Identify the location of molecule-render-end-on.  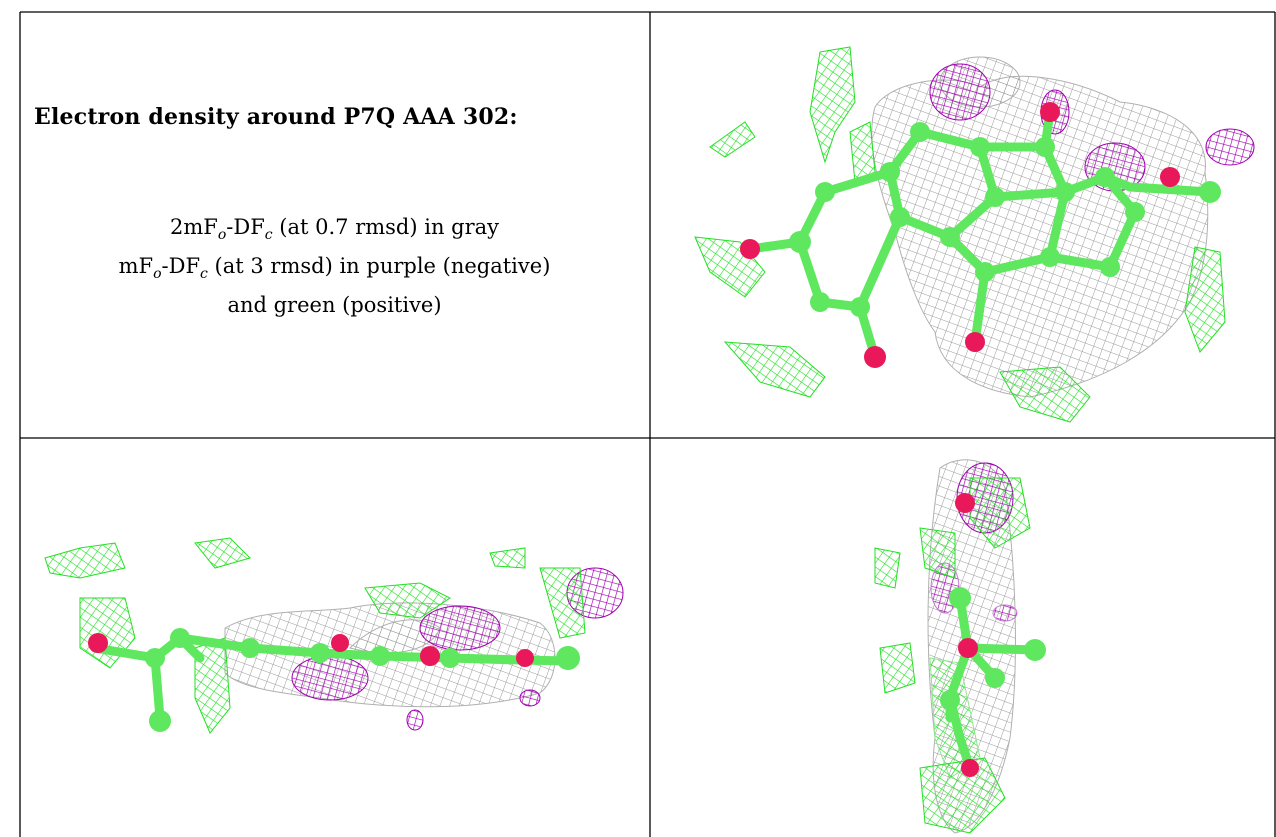
(960, 646).